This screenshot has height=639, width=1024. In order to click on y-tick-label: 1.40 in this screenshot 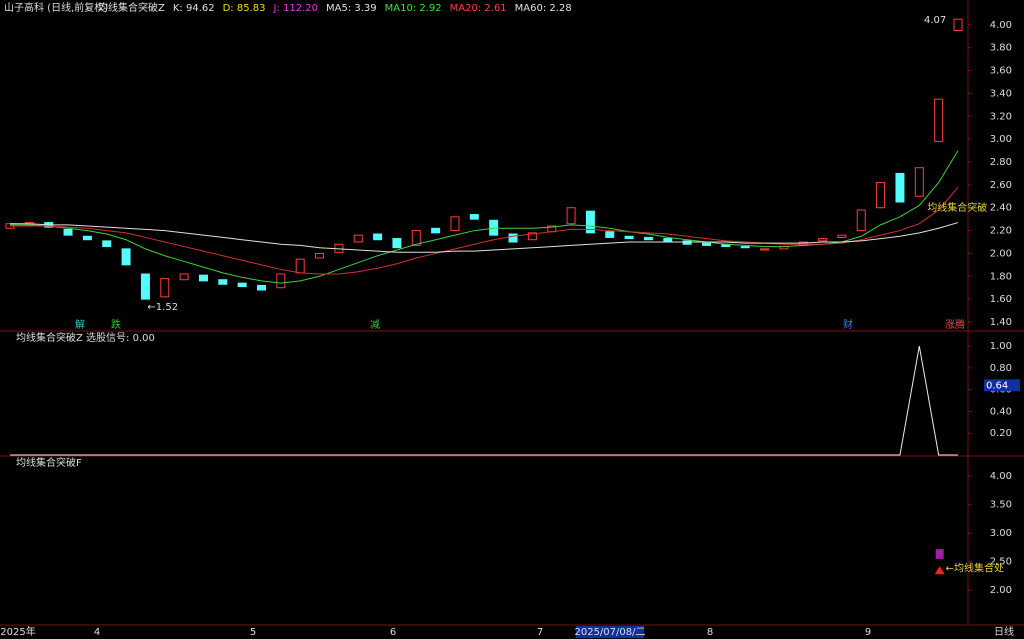, I will do `click(1001, 322)`.